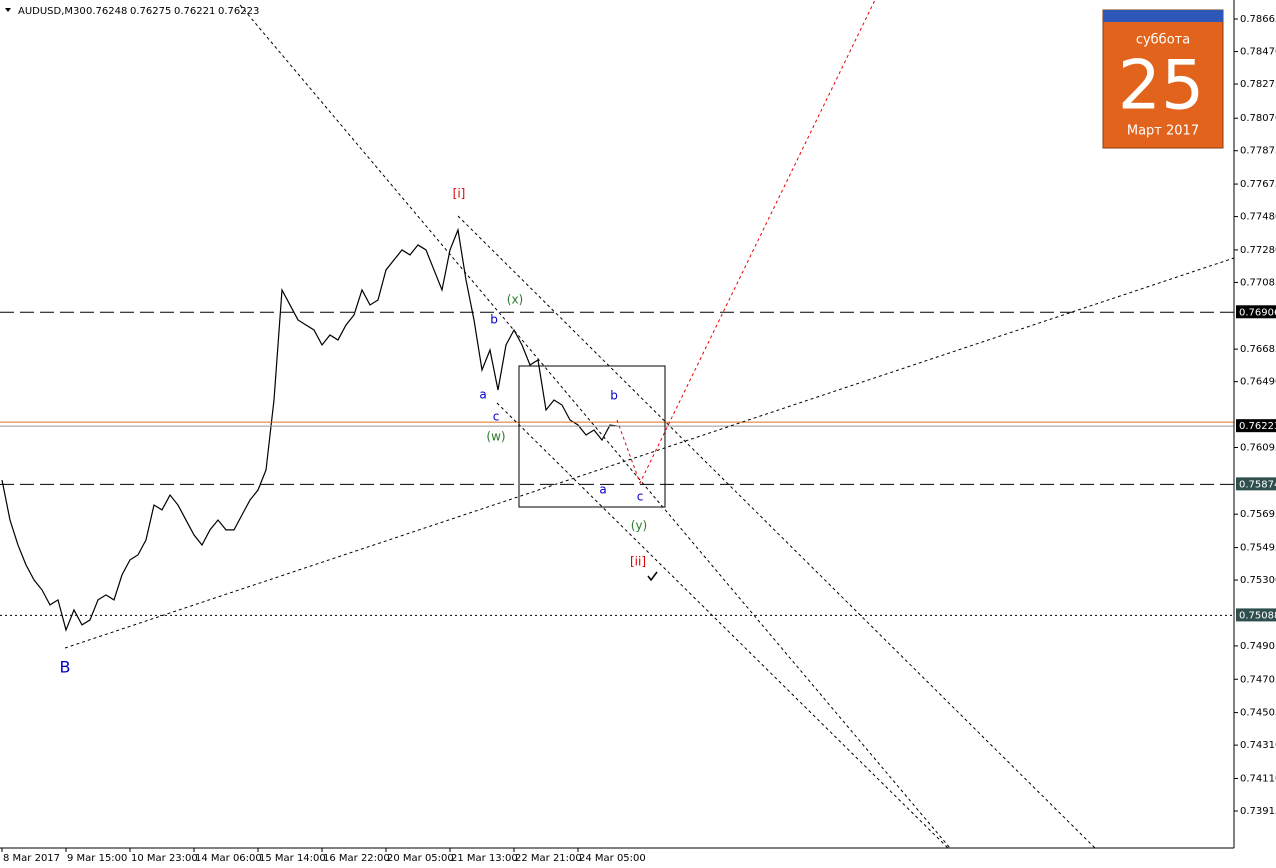 Image resolution: width=1276 pixels, height=868 pixels. What do you see at coordinates (459, 194) in the screenshot?
I see `wave-label: [i]` at bounding box center [459, 194].